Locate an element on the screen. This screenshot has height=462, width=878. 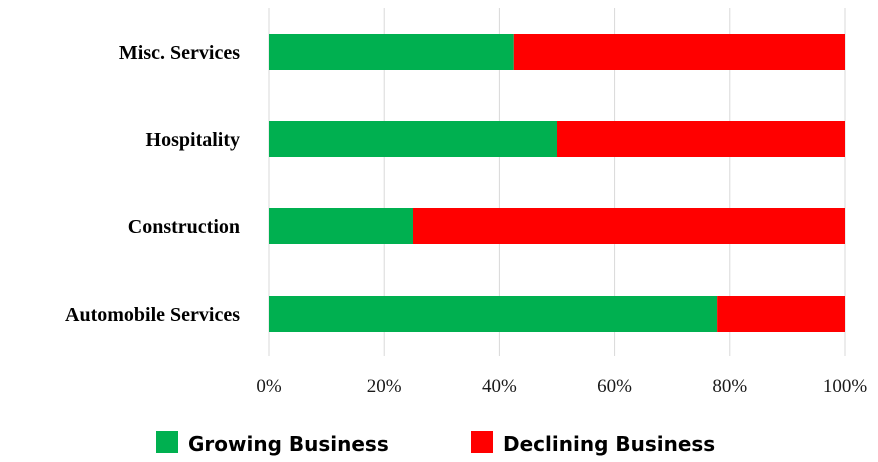
category-label: Misc. Services is located at coordinates (179, 53).